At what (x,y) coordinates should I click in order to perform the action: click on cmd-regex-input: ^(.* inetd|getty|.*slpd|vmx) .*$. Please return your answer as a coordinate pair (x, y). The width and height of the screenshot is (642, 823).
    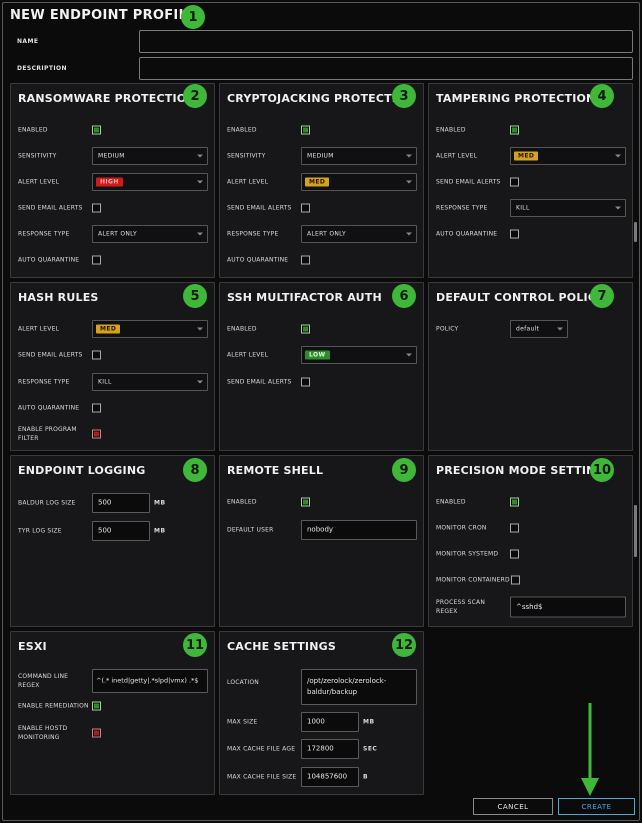
    Looking at the image, I should click on (150, 681).